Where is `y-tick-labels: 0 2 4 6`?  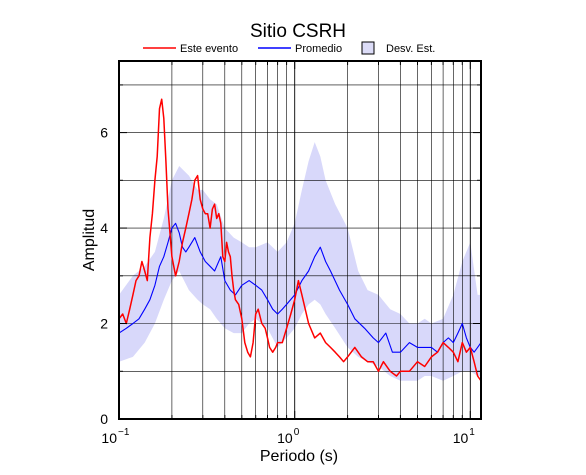
y-tick-labels: 0 2 4 6 is located at coordinates (104, 276).